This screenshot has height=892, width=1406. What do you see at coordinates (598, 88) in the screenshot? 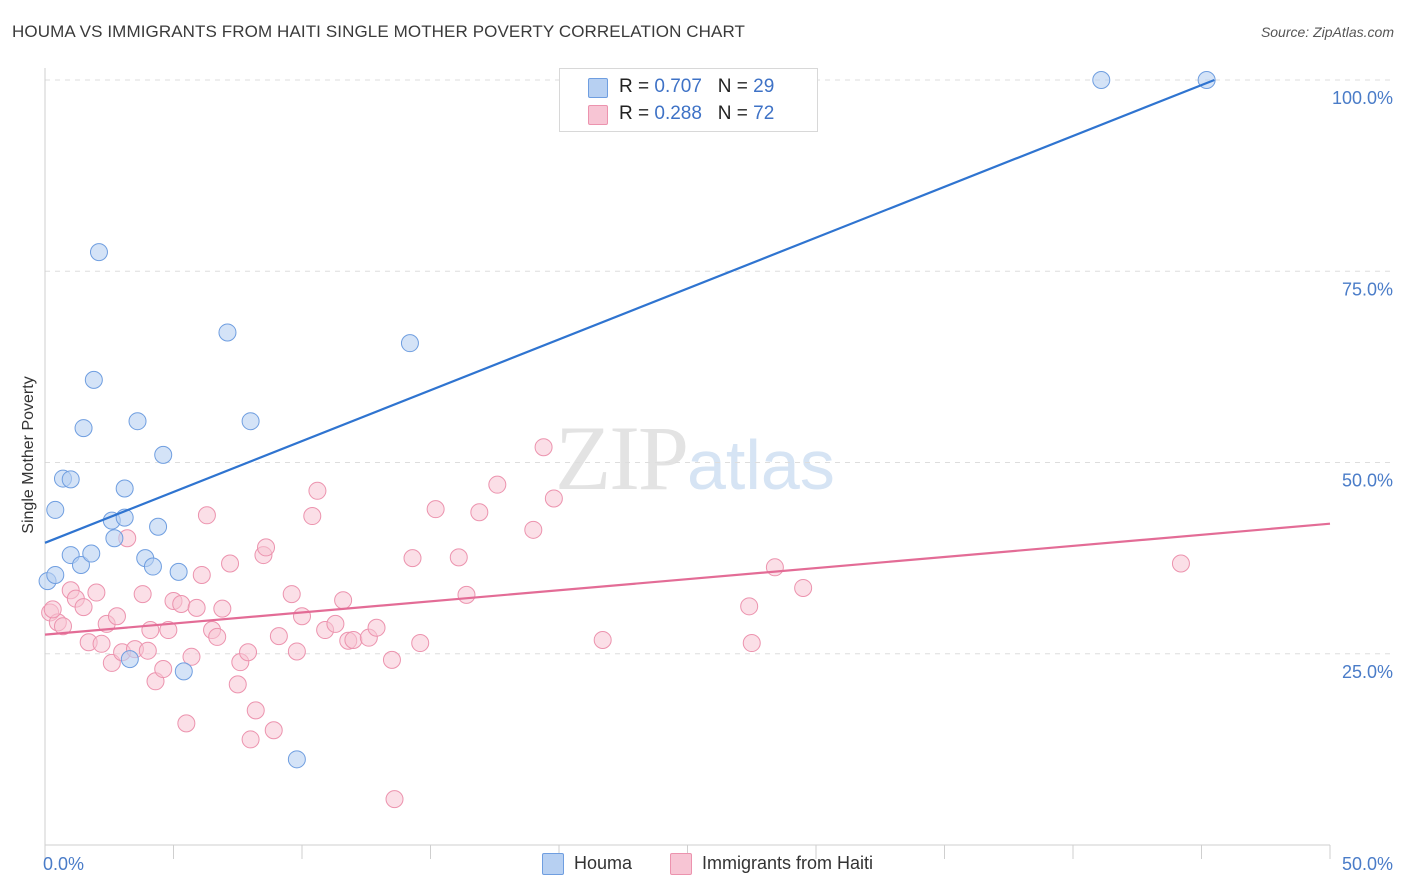
I see `legend-swatch-houma` at bounding box center [598, 88].